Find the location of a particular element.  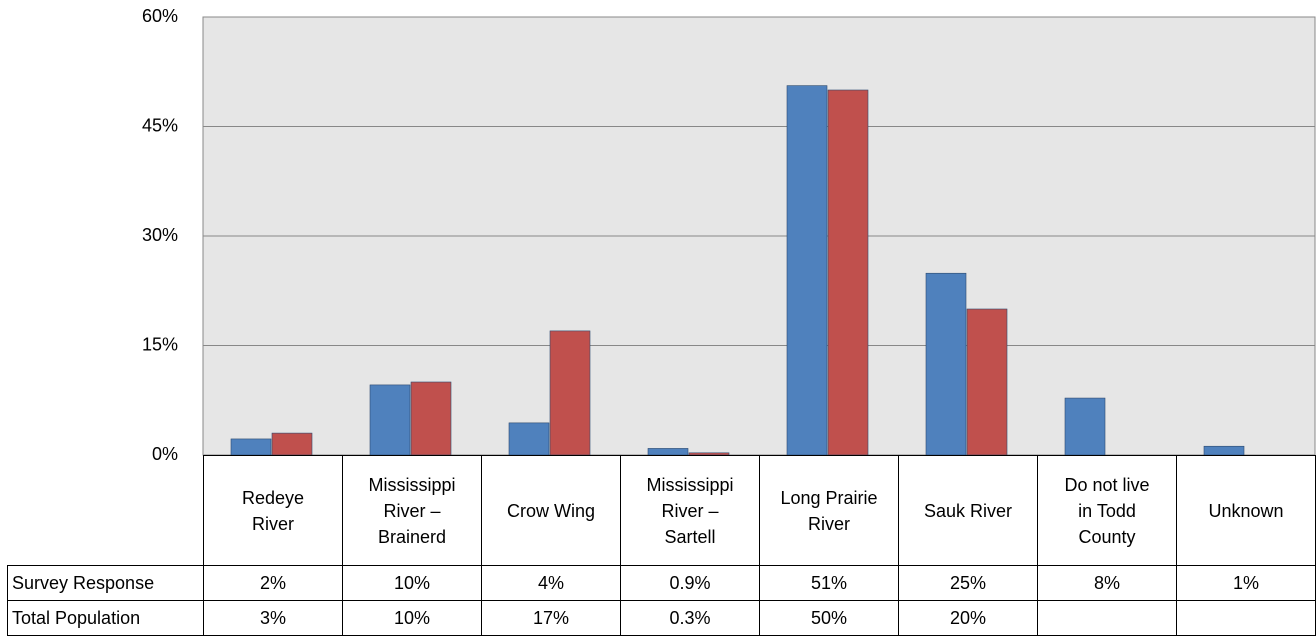

category-label-text: Mississippi River – Sartell is located at coordinates (690, 510).